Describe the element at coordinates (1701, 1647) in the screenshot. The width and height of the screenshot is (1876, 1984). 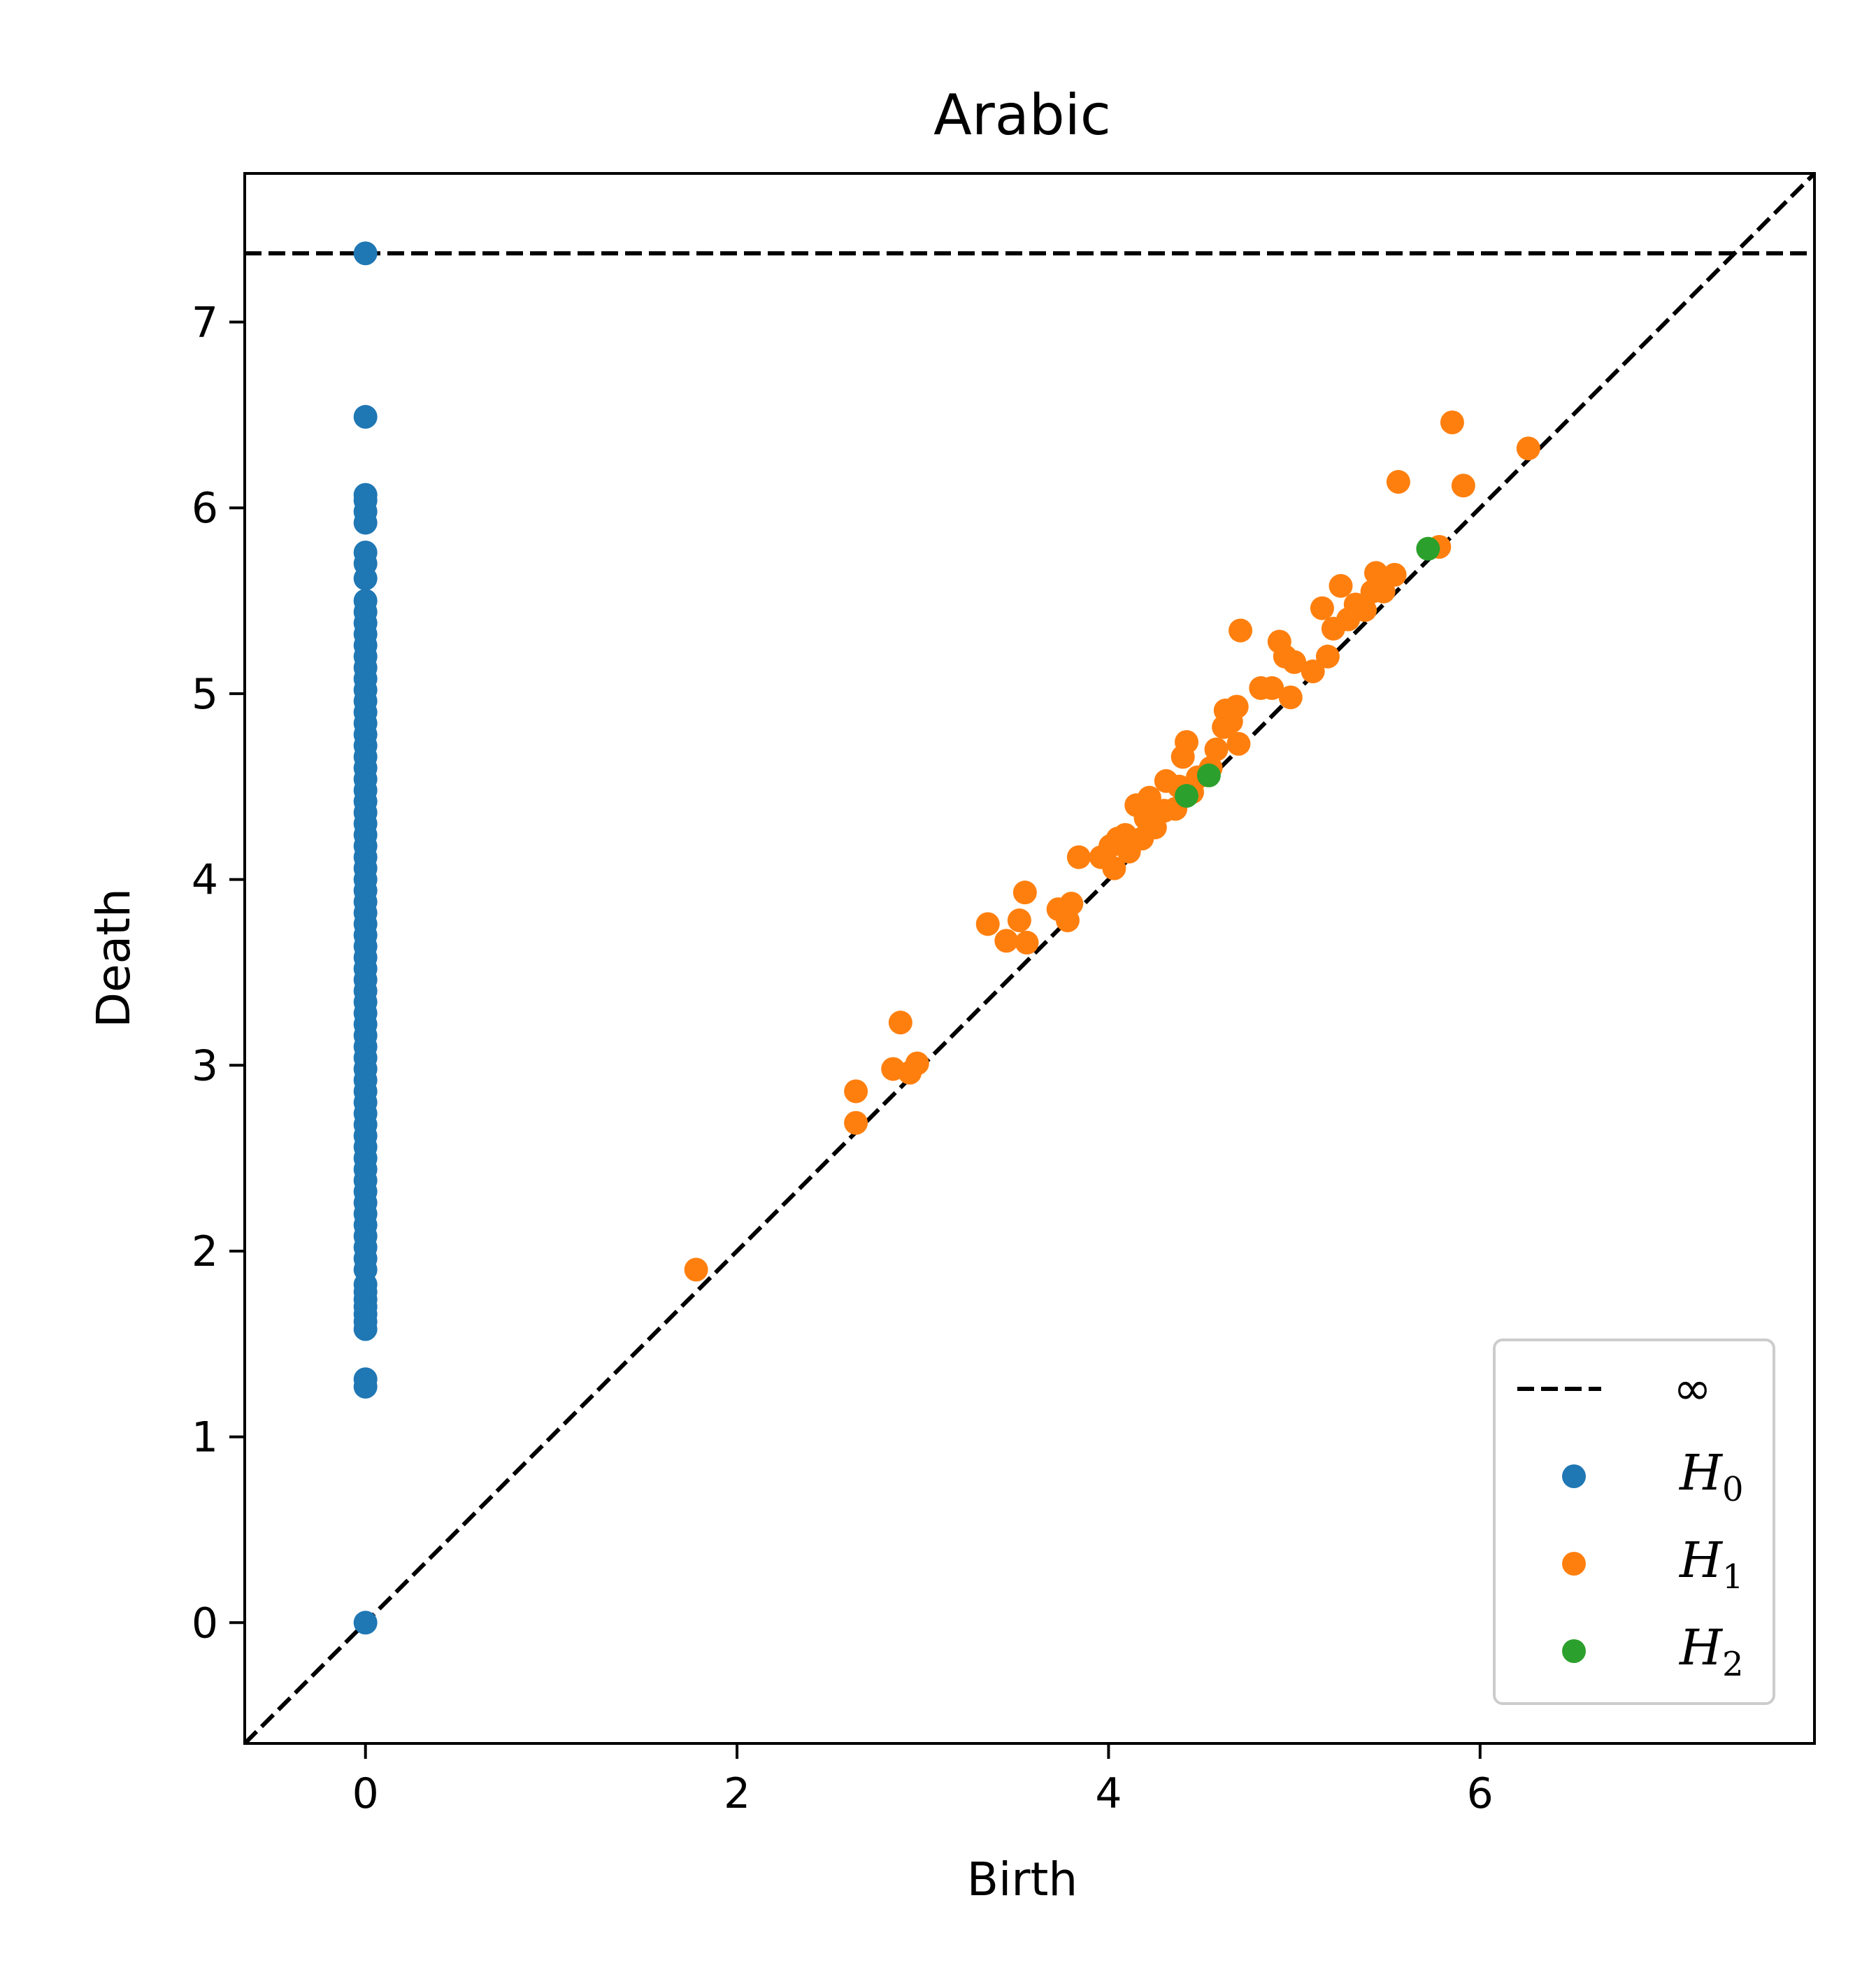
I see `legend-h2-name: H` at that location.